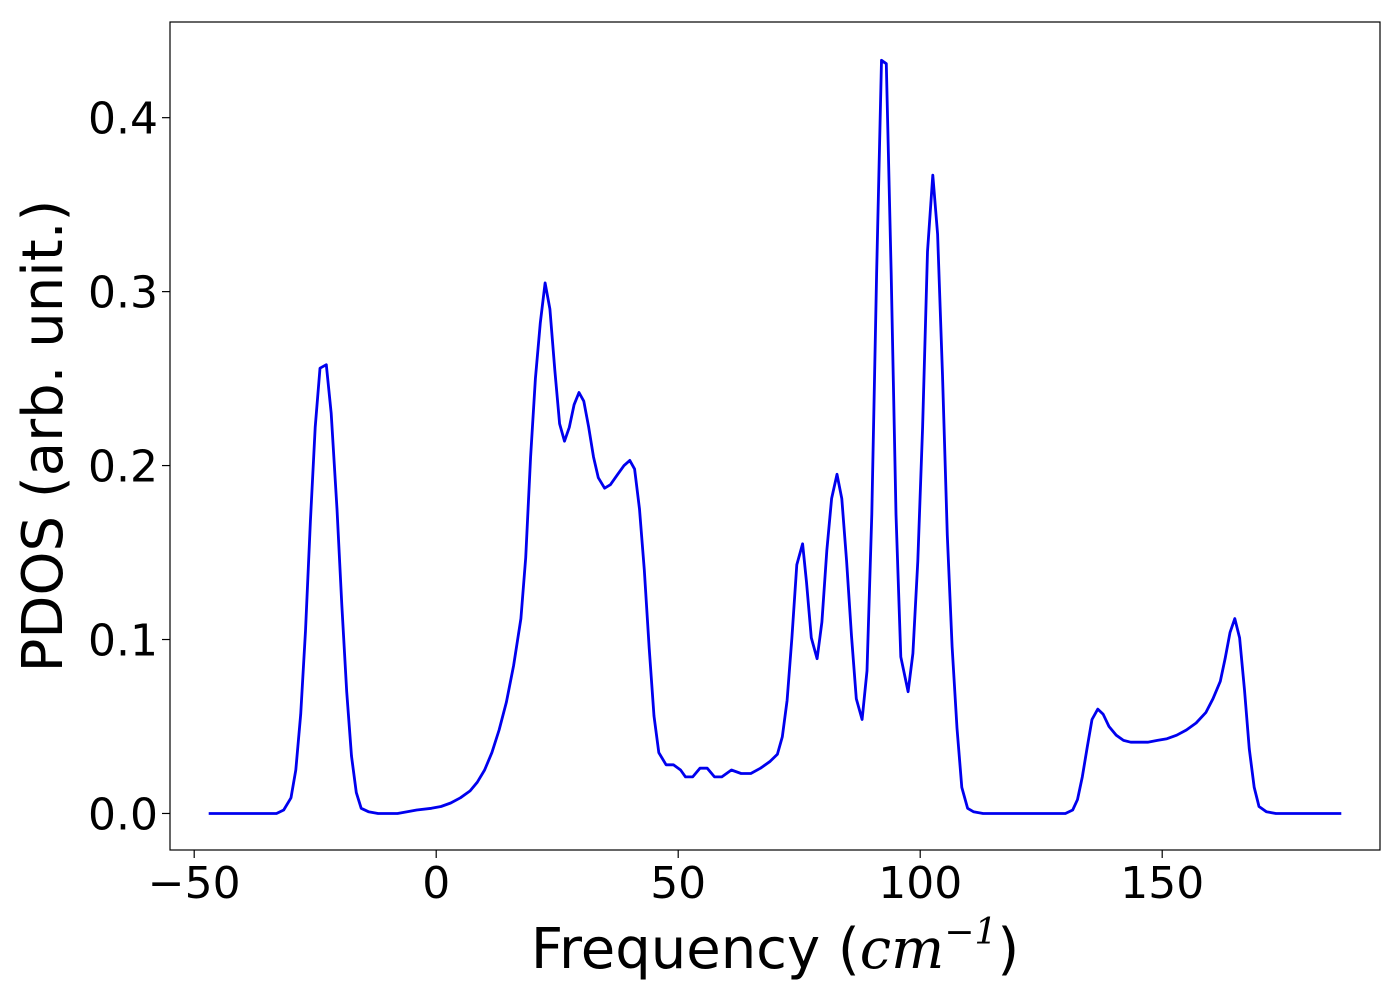 The width and height of the screenshot is (1400, 1000). Describe the element at coordinates (43, 436) in the screenshot. I see `y-axis-label: PDOS (arb. unit.)` at that location.